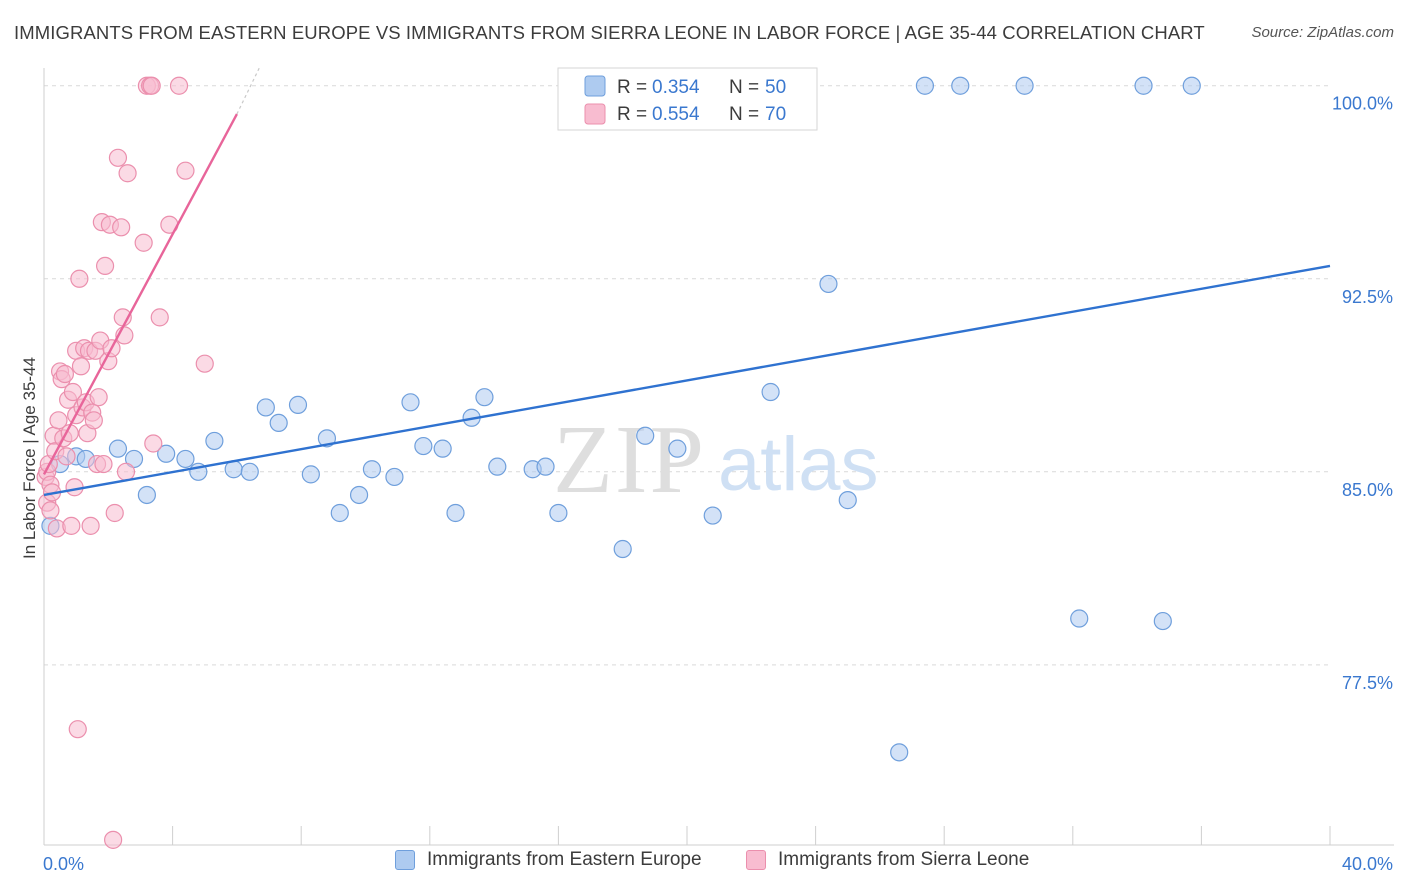 The image size is (1406, 892). I want to click on trend-line-pink, so click(140, 294).